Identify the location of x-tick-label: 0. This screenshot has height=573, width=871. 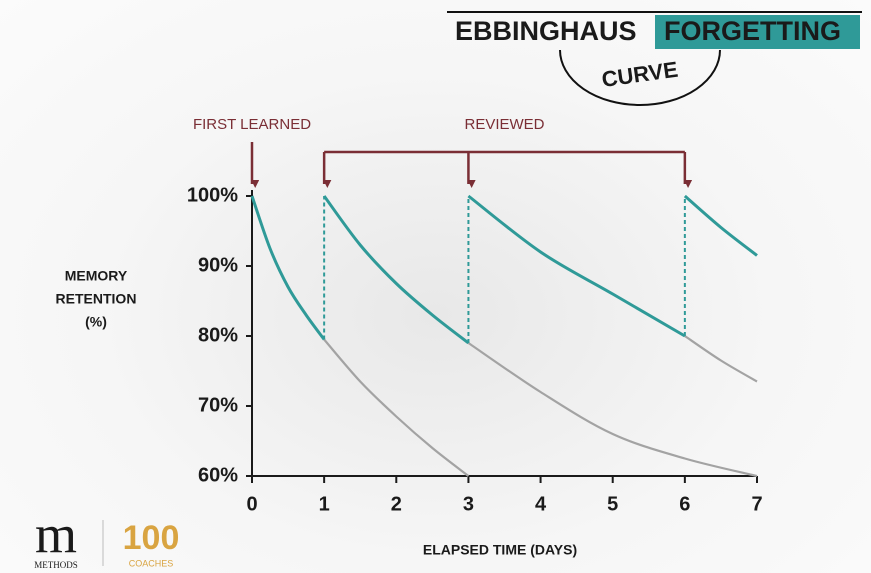
(251, 504).